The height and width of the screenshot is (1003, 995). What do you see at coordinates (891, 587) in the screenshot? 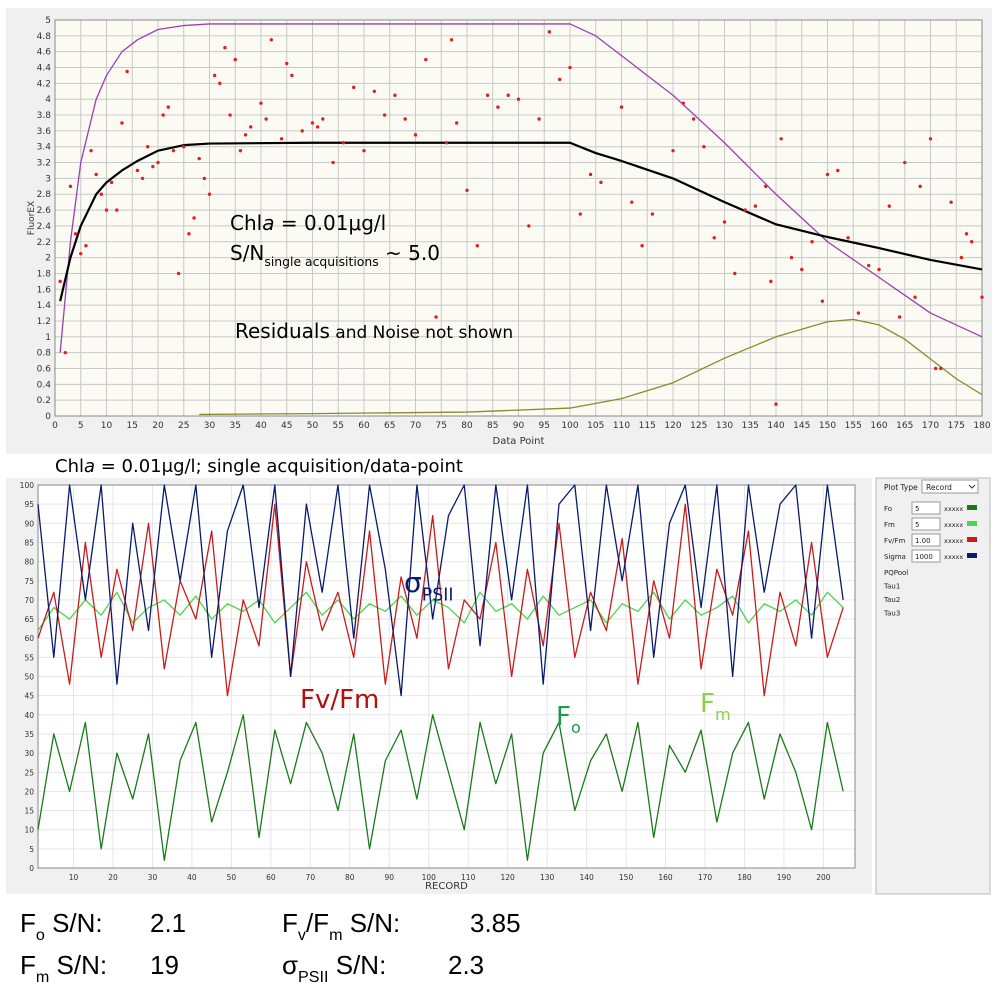
I see `parameter-label: Tau1` at bounding box center [891, 587].